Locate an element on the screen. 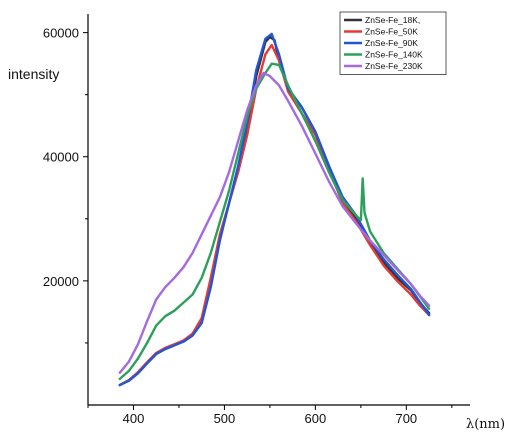  legend-label: ZnSe-Fe_90K is located at coordinates (391, 43).